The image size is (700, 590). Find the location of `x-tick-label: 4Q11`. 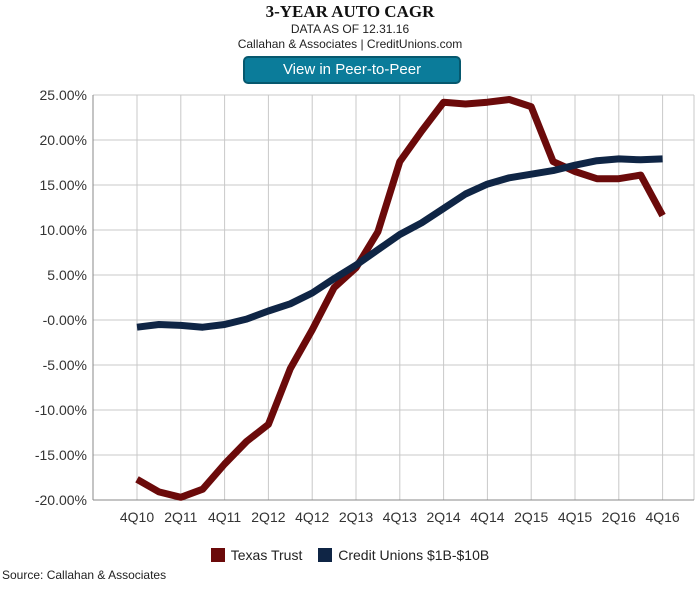

x-tick-label: 4Q11 is located at coordinates (224, 517).